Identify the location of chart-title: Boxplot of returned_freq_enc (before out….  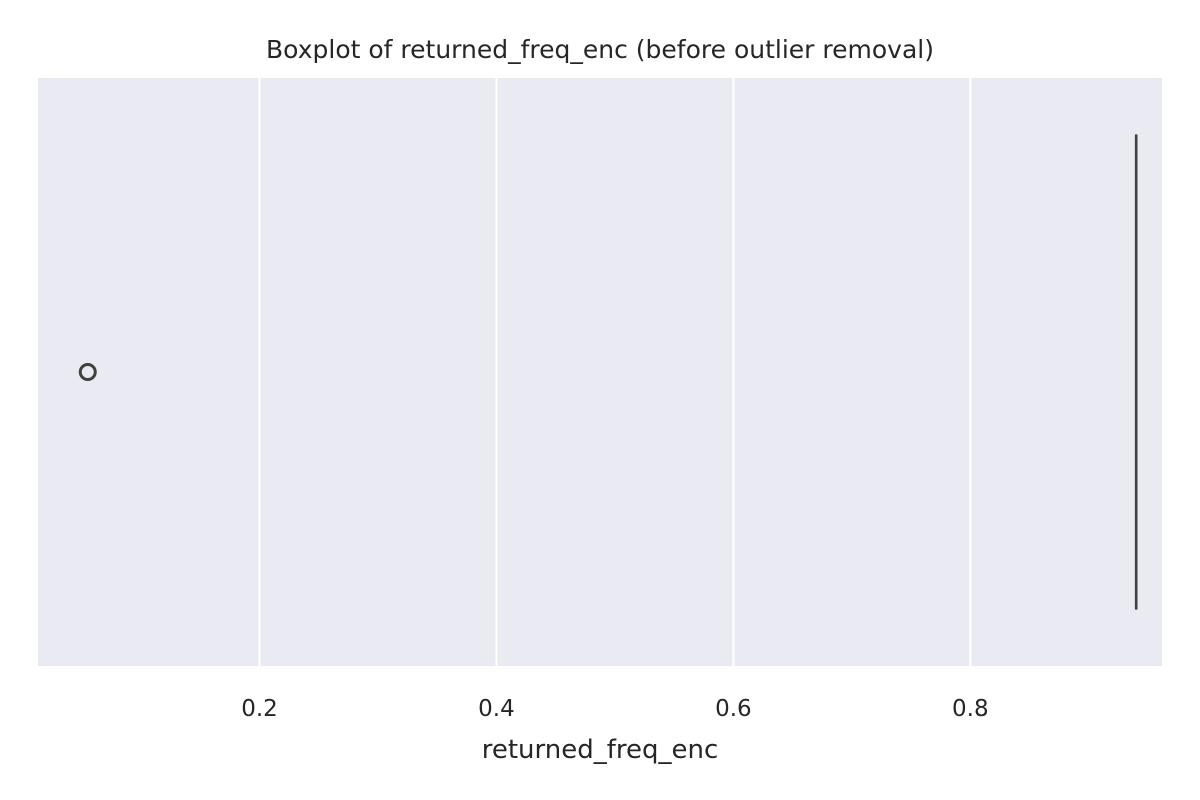
(600, 49).